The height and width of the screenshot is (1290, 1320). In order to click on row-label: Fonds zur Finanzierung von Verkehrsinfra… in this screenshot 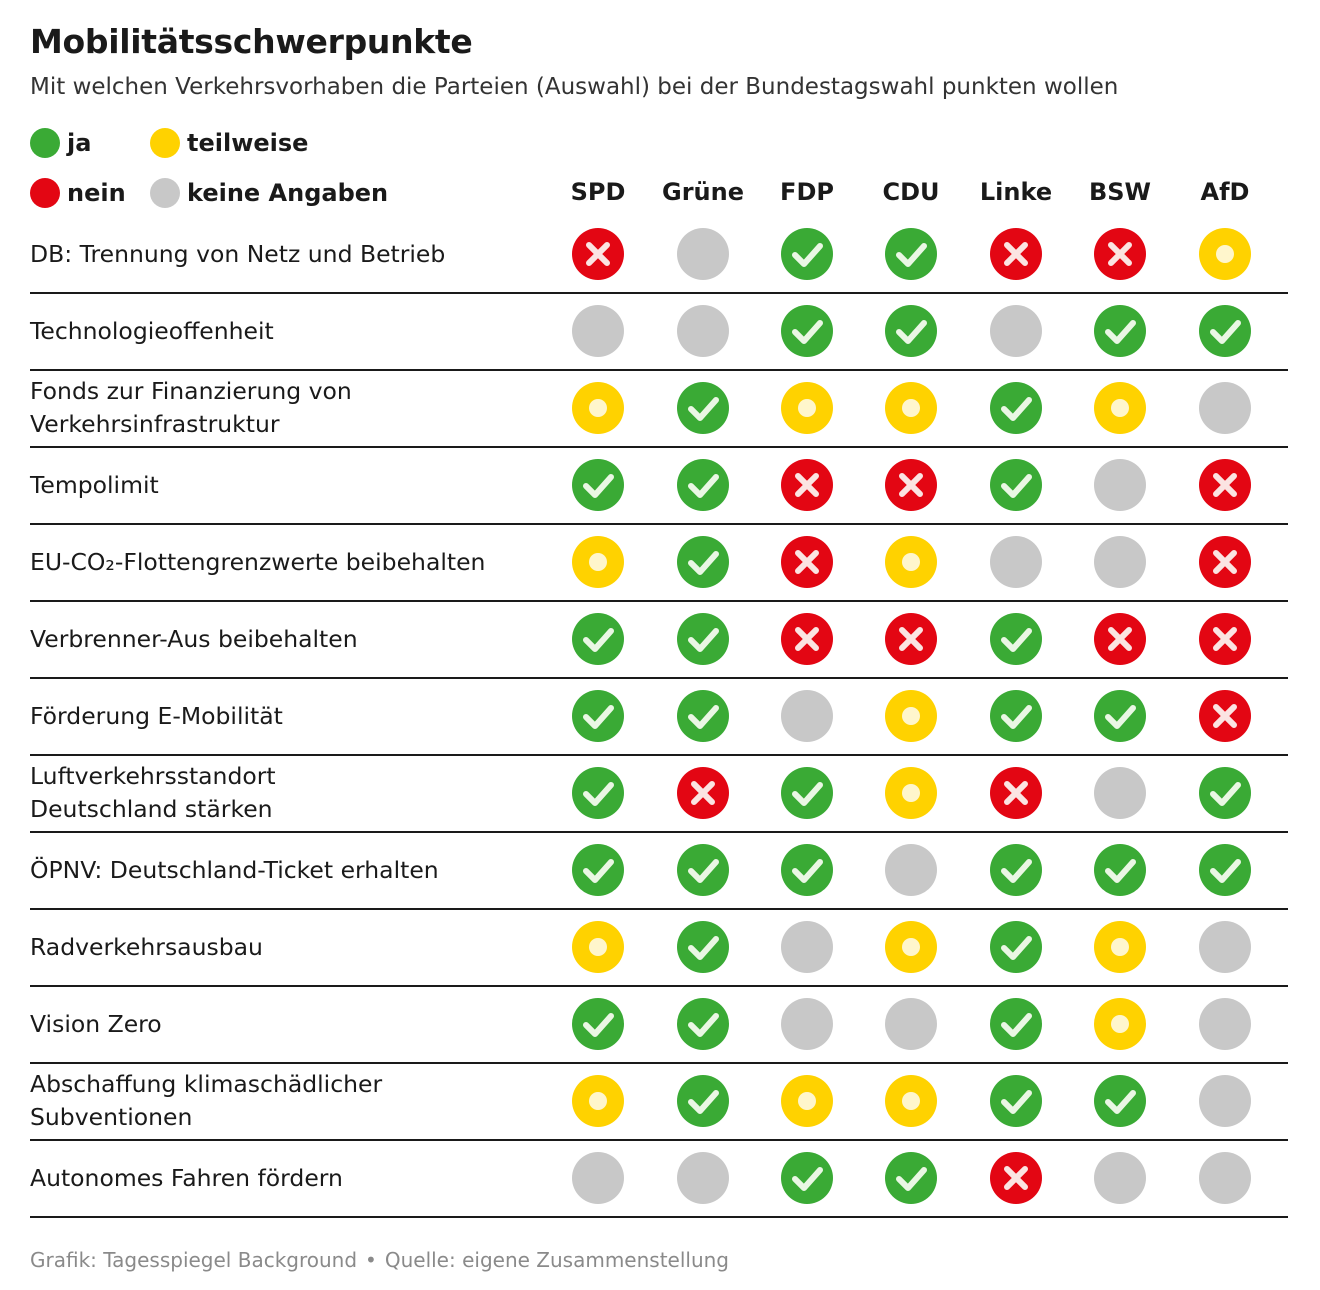, I will do `click(191, 407)`.